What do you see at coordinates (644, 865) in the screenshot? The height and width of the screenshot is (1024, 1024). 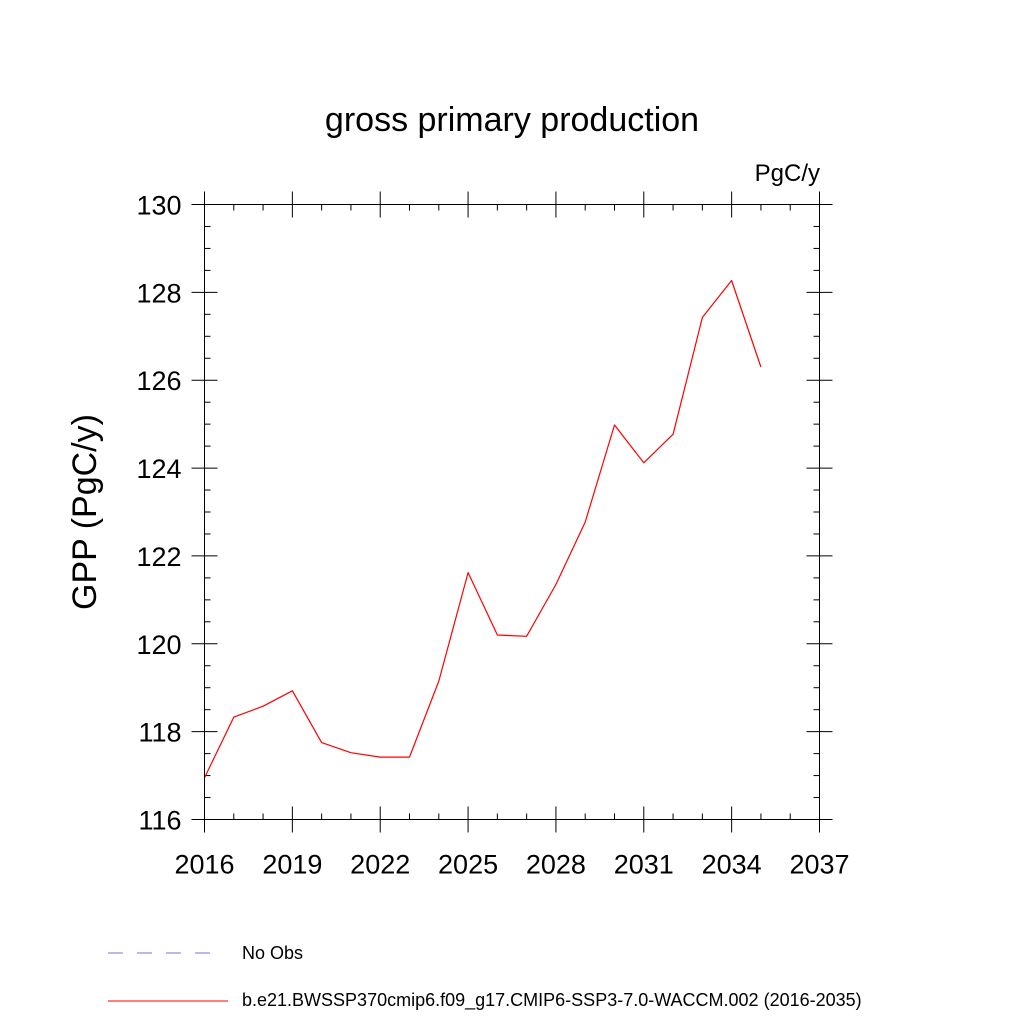 I see `x-tick-label: 2031` at bounding box center [644, 865].